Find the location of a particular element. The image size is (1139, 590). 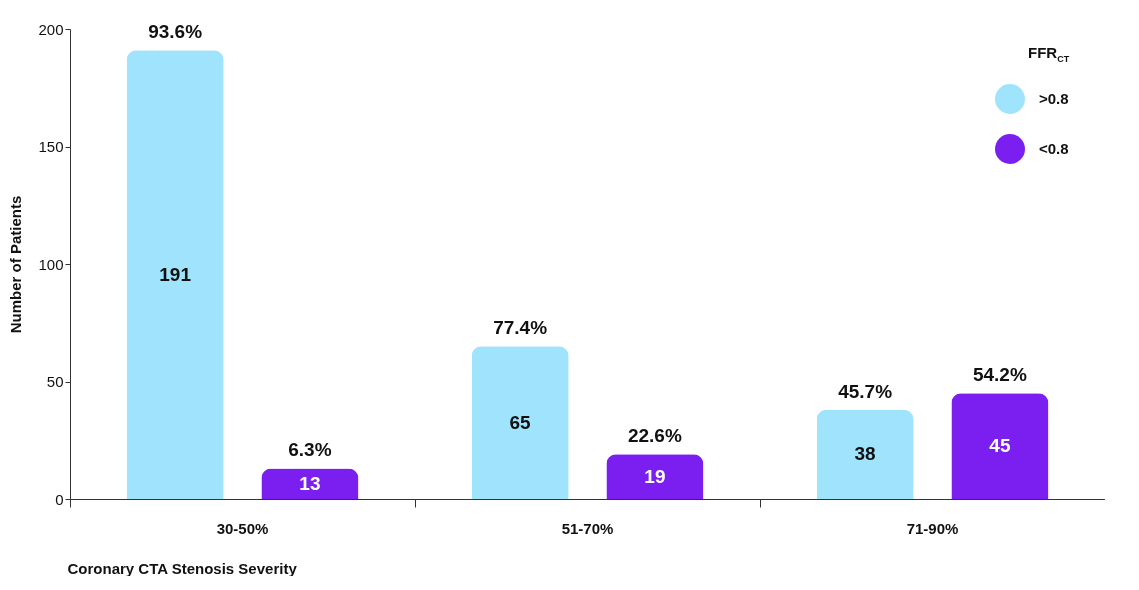

y-tick-label: 100 is located at coordinates (51, 264).